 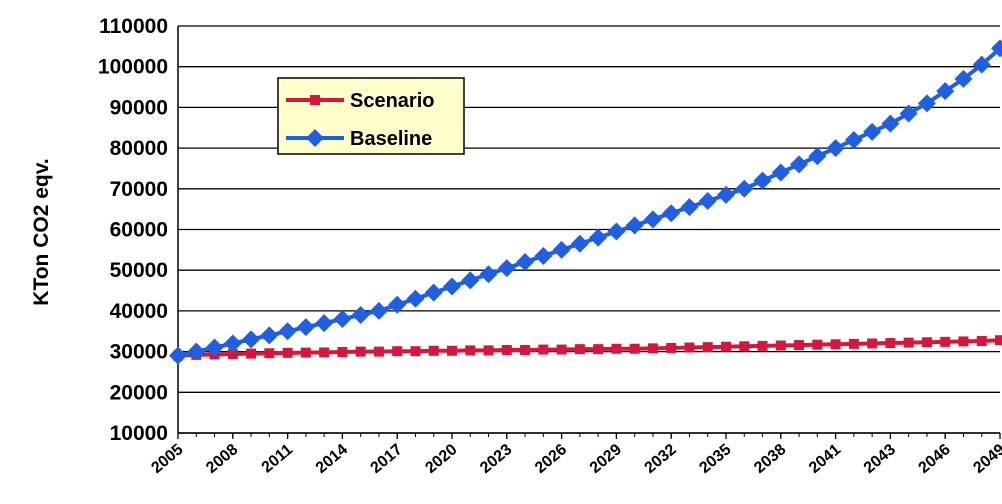 I want to click on x-tick-label: 2020, so click(x=441, y=459).